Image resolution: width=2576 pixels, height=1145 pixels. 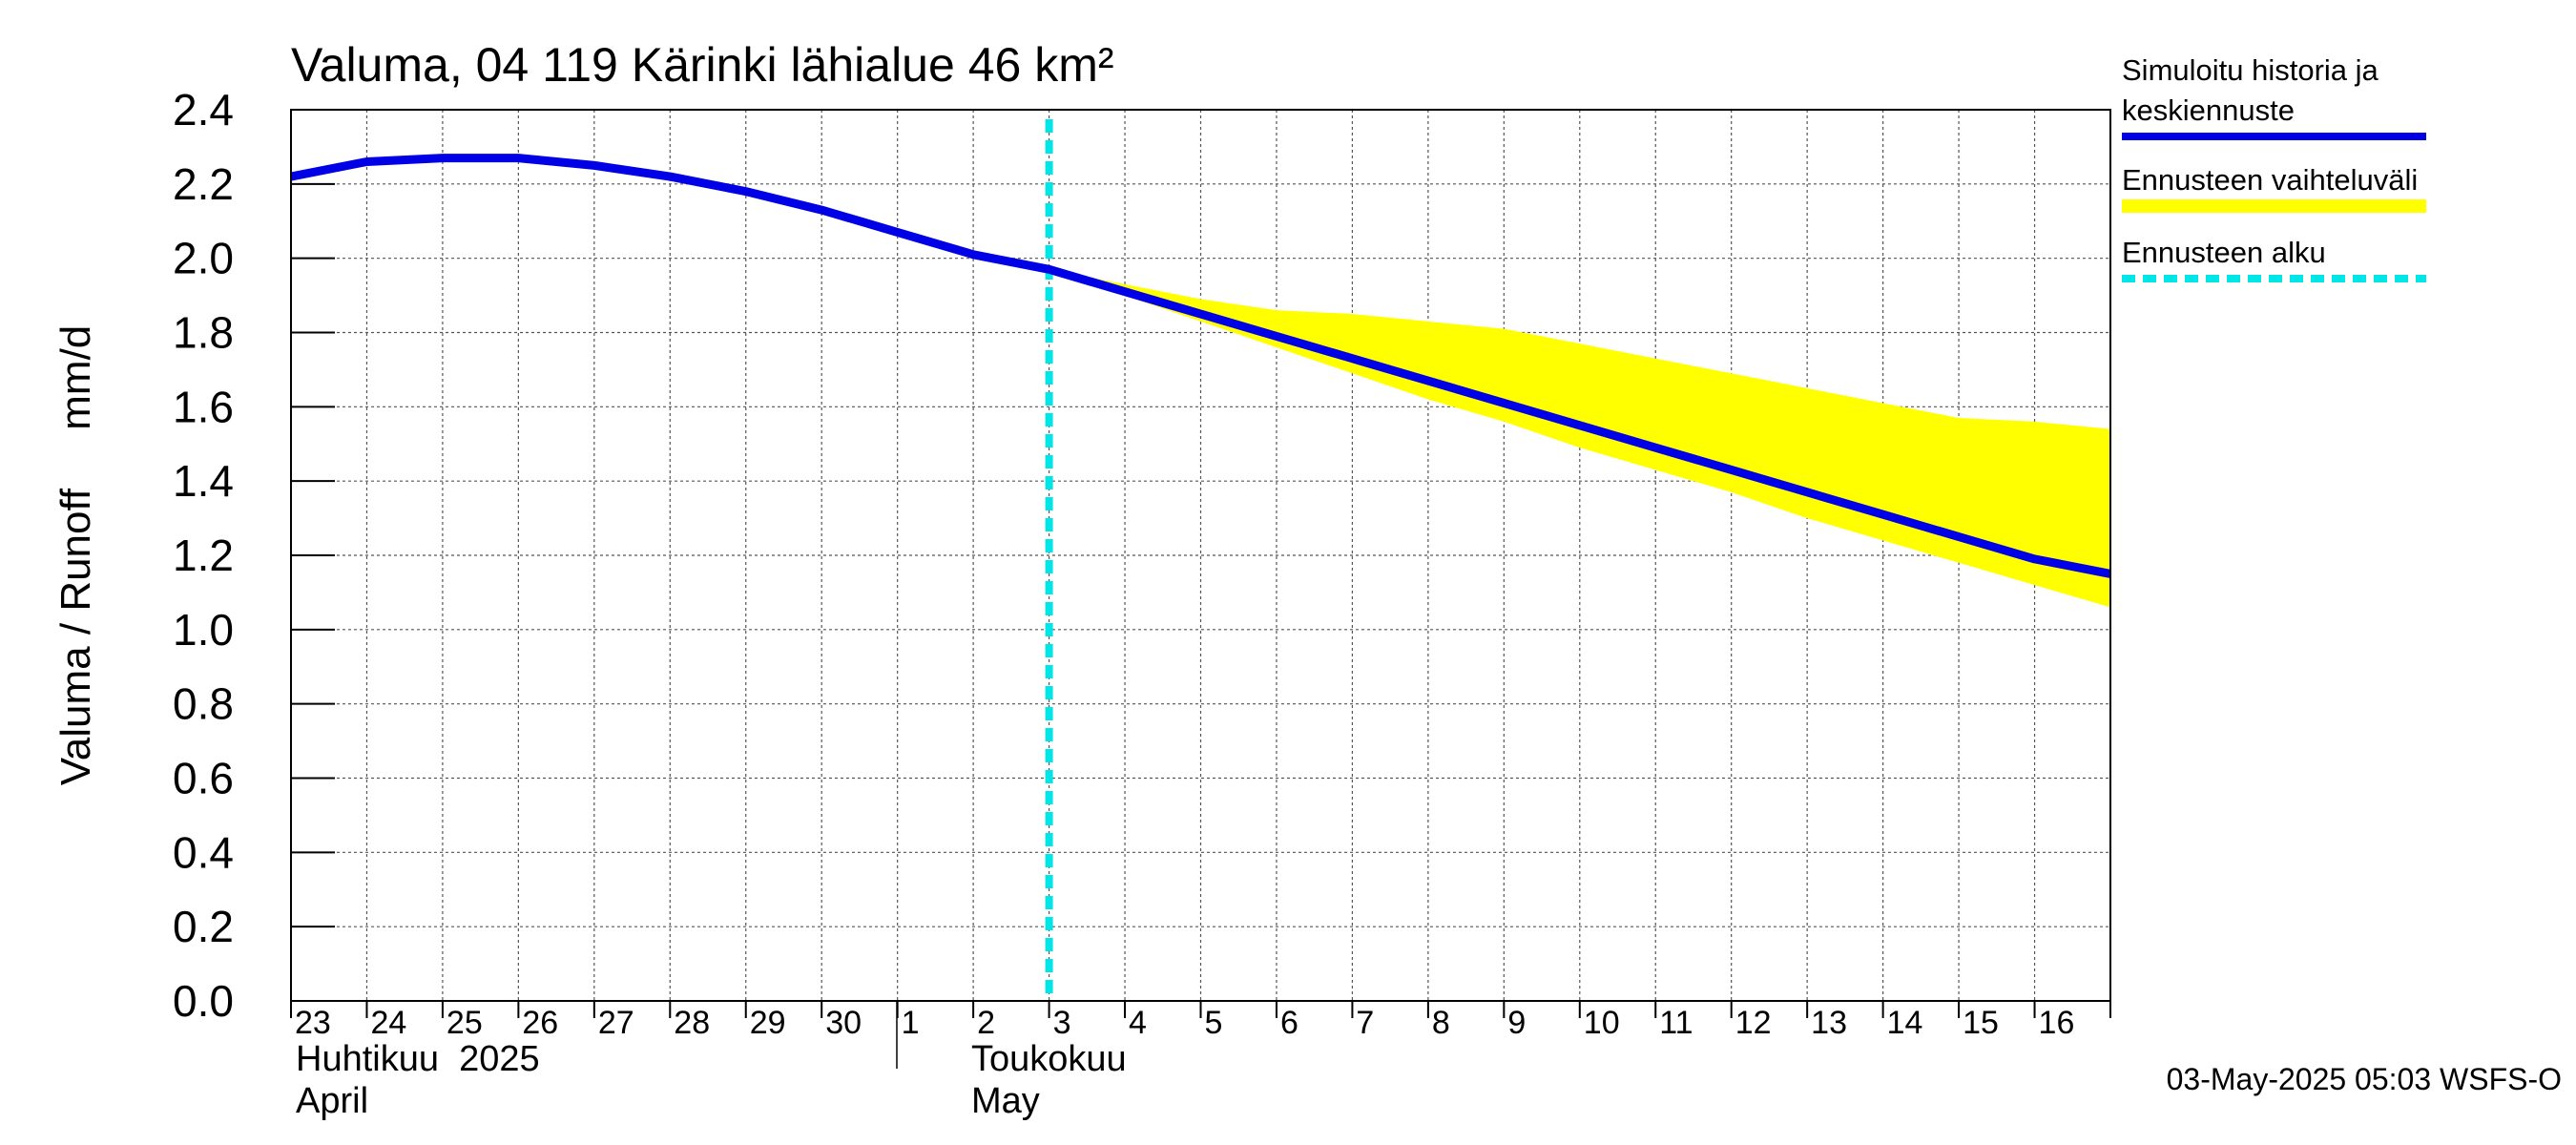 I want to click on legend-label-forecast-start: Ennusteen alku, so click(x=2224, y=253).